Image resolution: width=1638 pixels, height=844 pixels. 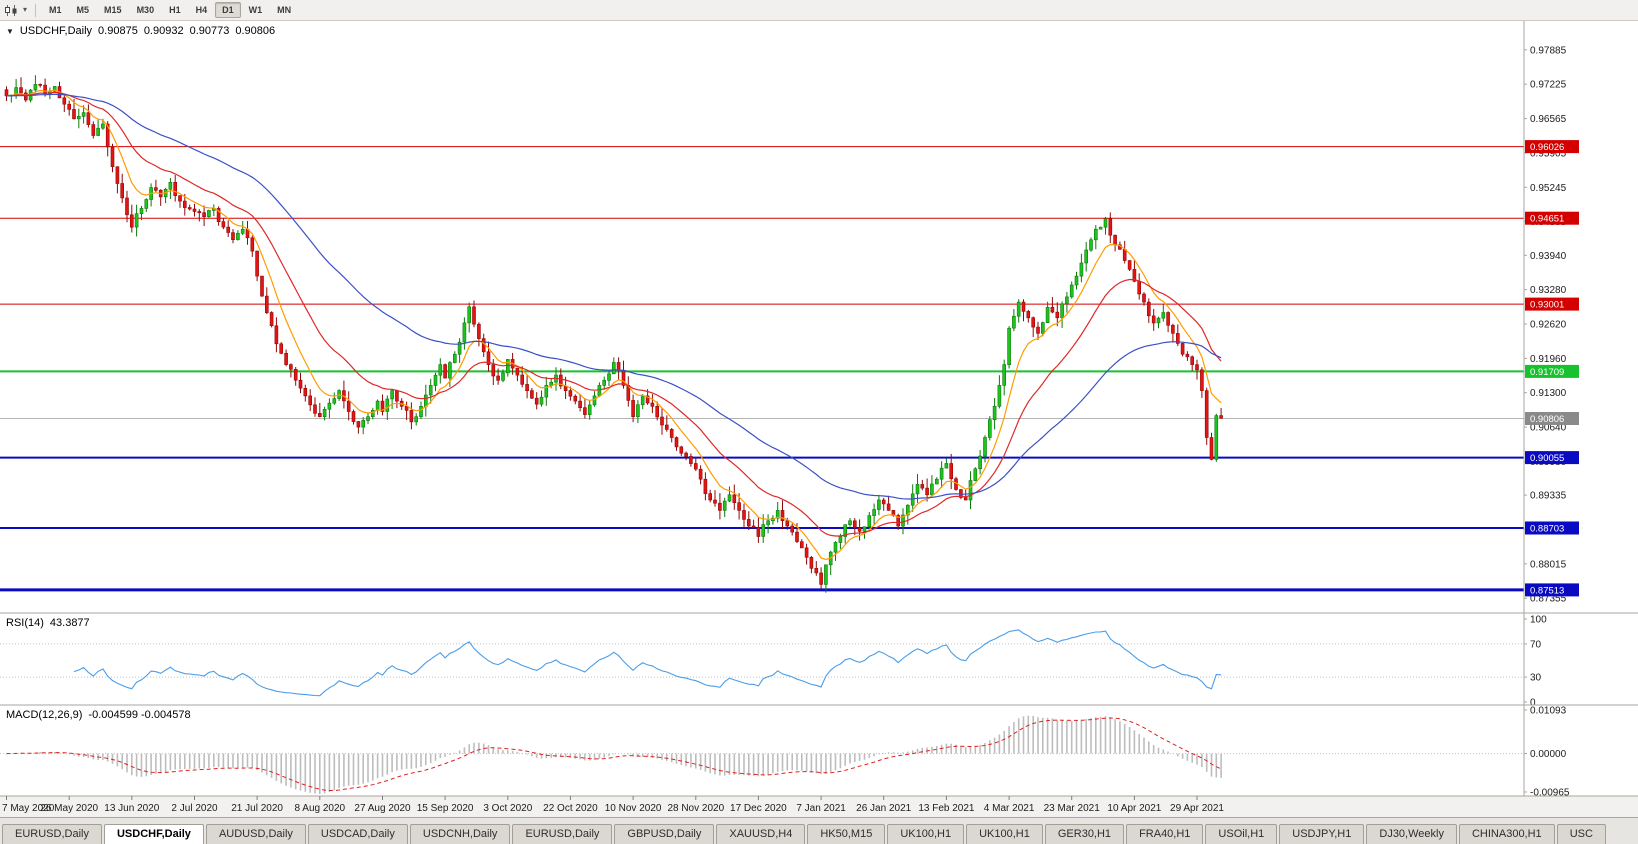 I want to click on date-label: 22 Oct 2020, so click(x=570, y=808).